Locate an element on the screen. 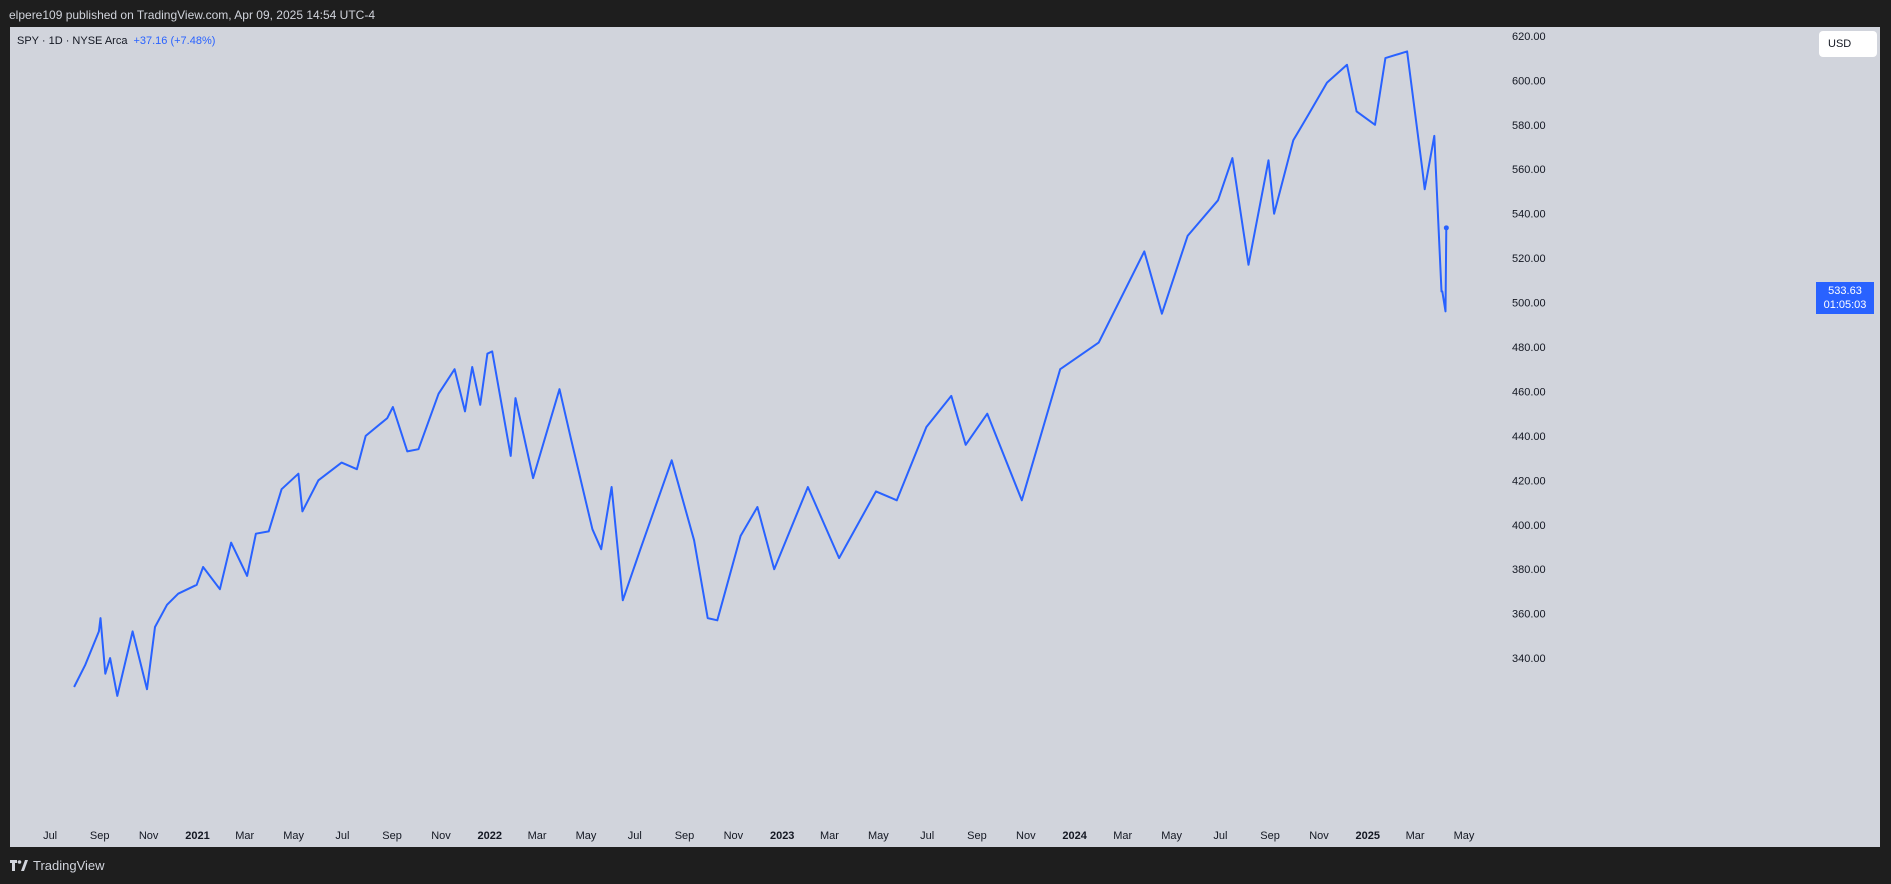 This screenshot has width=1891, height=884. y-tick-label: 620.00 is located at coordinates (1529, 37).